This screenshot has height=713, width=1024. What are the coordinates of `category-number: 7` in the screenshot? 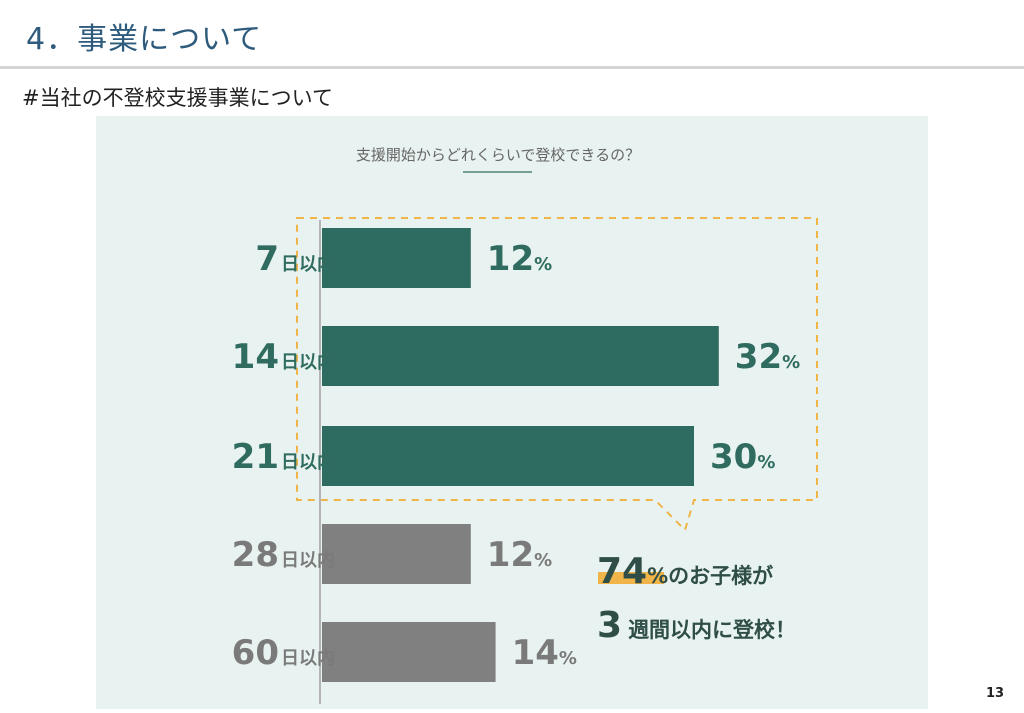 It's located at (267, 259).